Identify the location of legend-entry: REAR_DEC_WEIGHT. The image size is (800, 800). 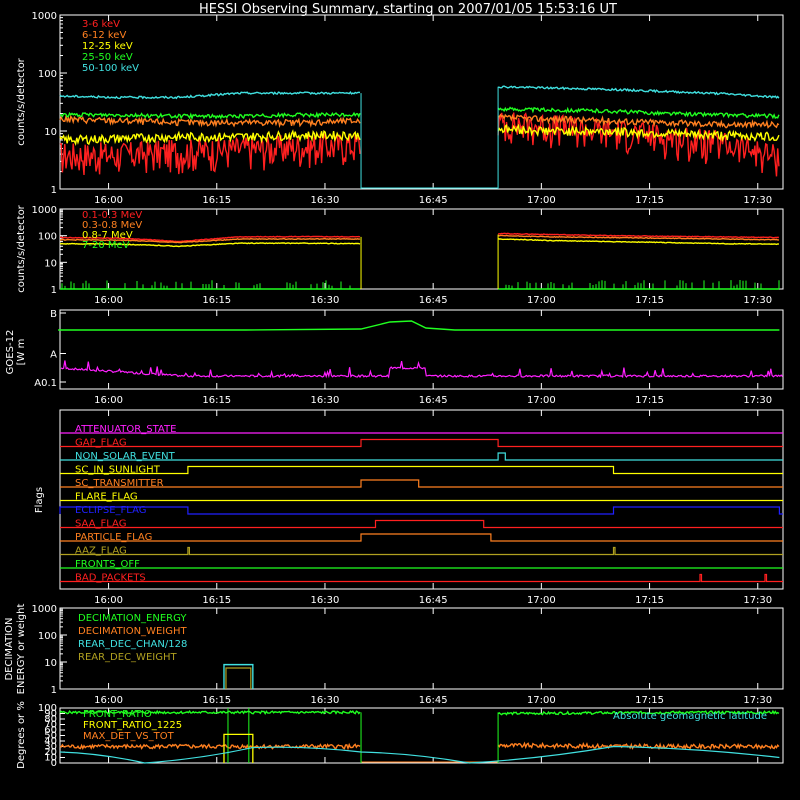
(127, 657).